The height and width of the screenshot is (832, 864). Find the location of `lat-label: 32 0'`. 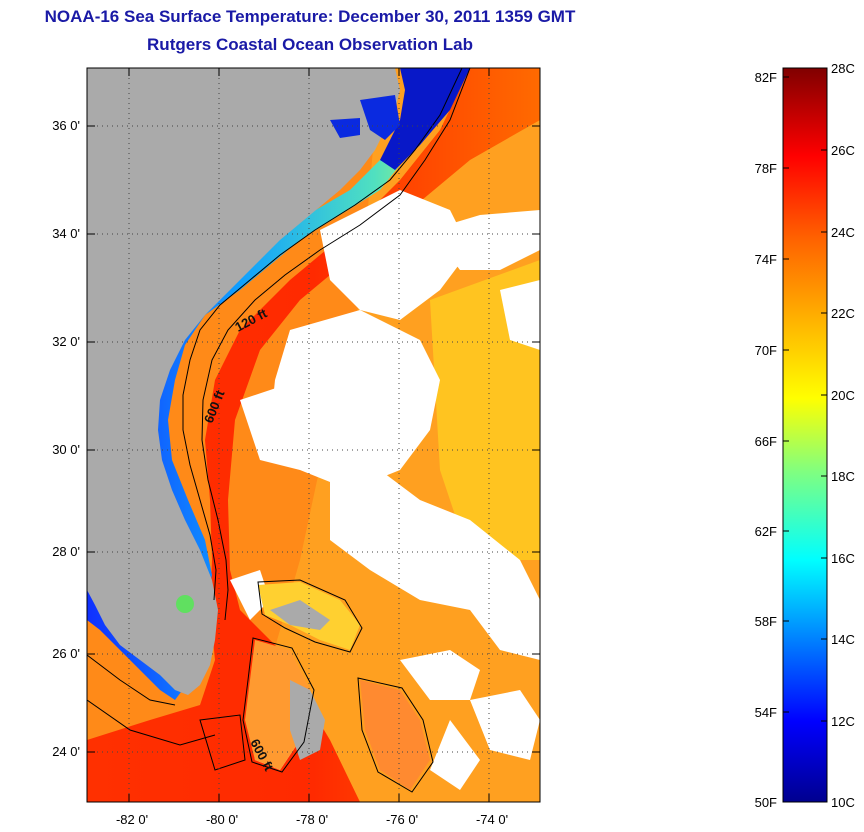

lat-label: 32 0' is located at coordinates (66, 341).